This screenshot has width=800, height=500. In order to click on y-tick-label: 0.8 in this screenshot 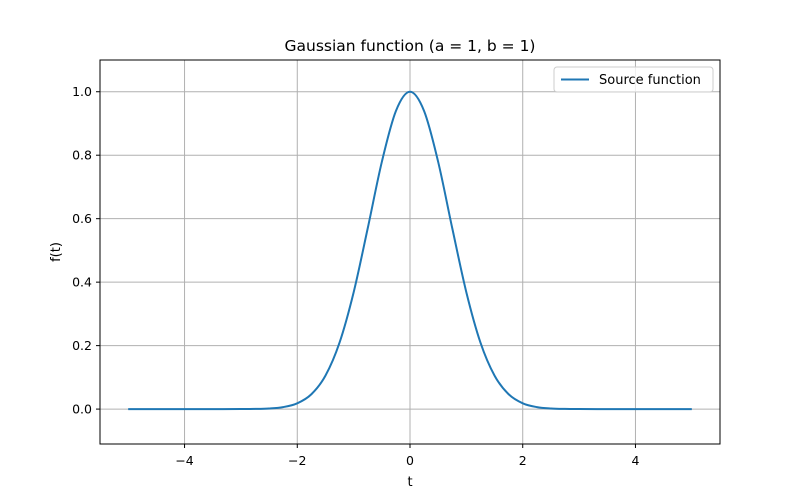, I will do `click(82, 155)`.